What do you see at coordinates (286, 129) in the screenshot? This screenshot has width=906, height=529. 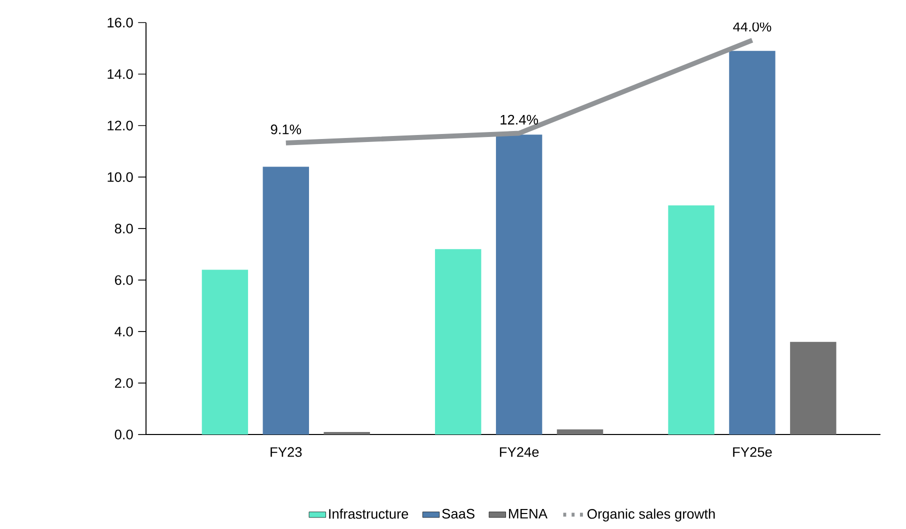 I see `data-label: 9.1%` at bounding box center [286, 129].